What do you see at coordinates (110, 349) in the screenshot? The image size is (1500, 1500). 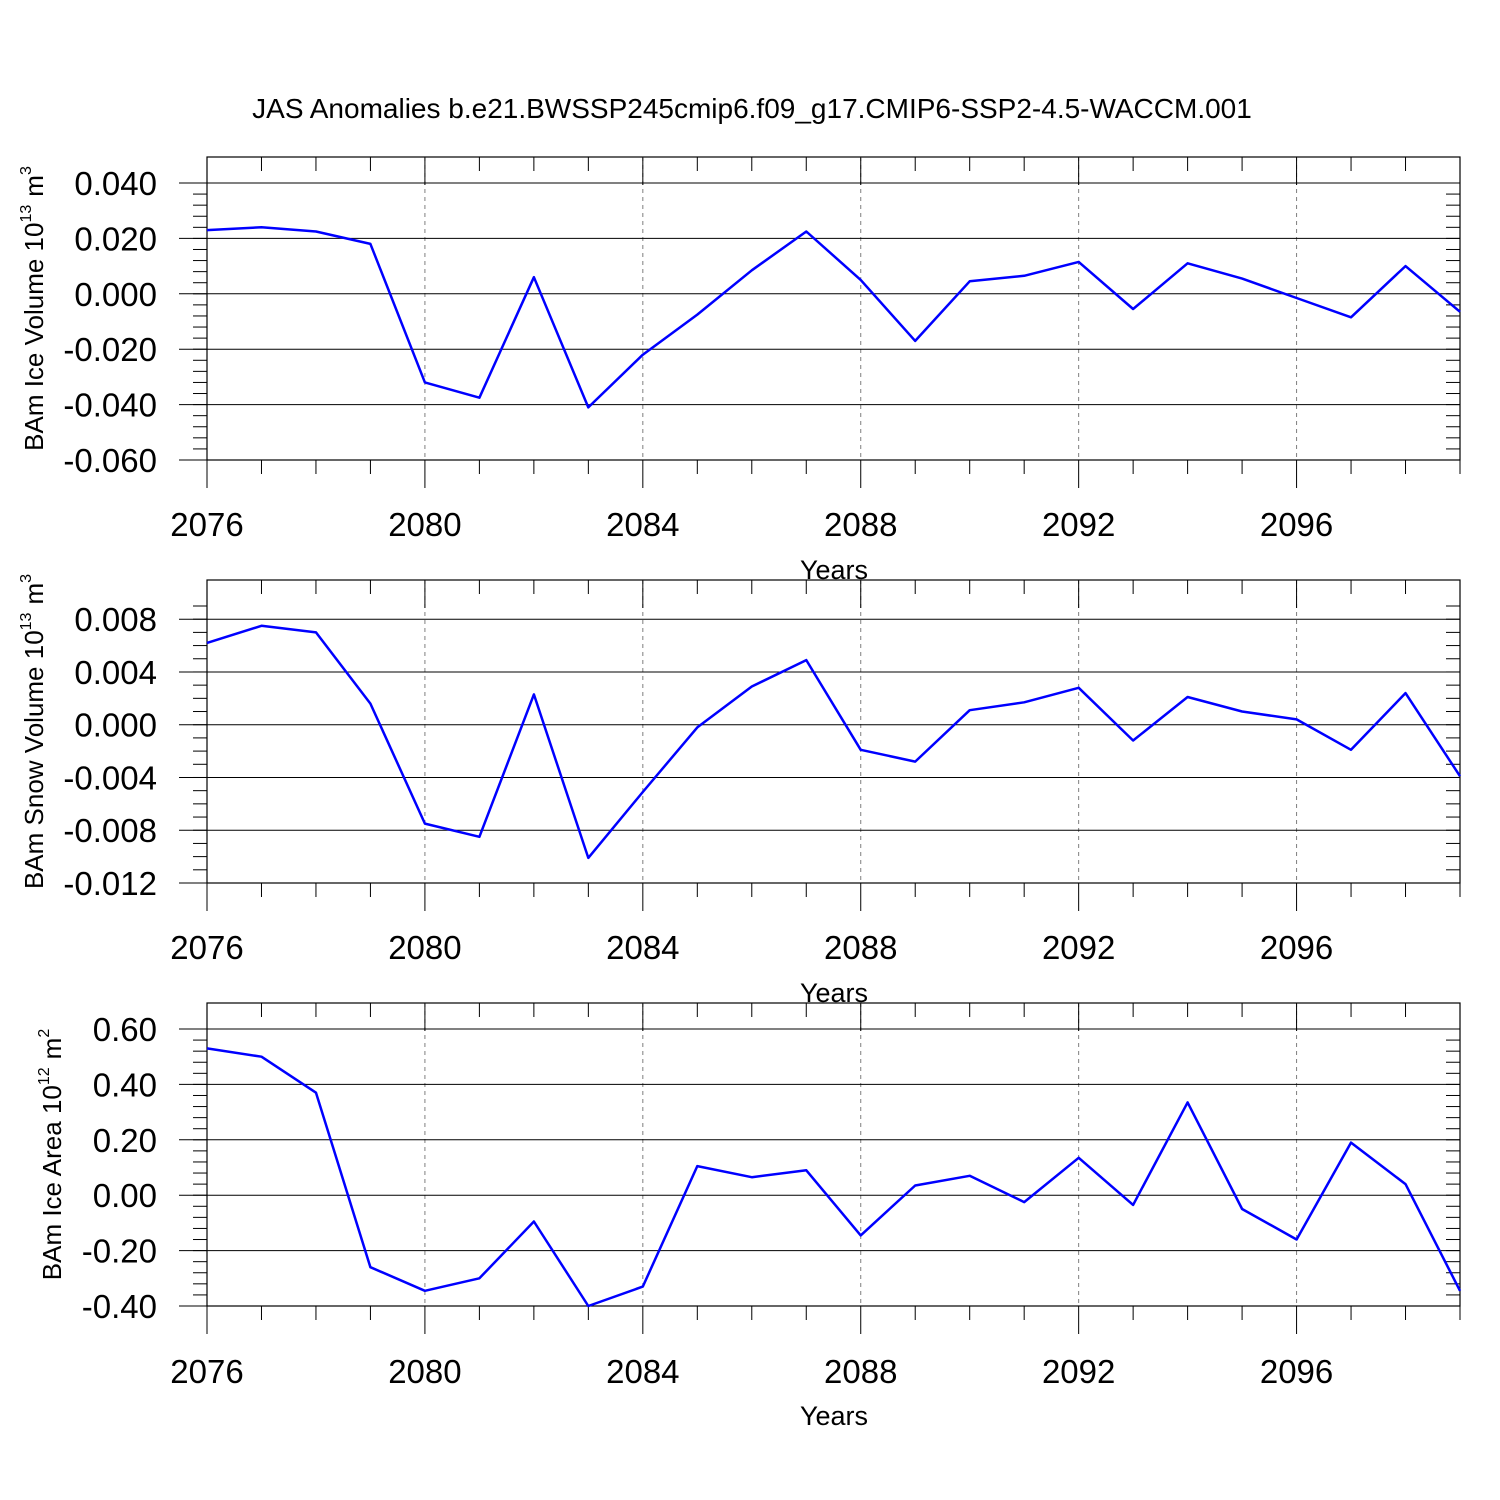 I see `y-tick-label: -0.020` at bounding box center [110, 349].